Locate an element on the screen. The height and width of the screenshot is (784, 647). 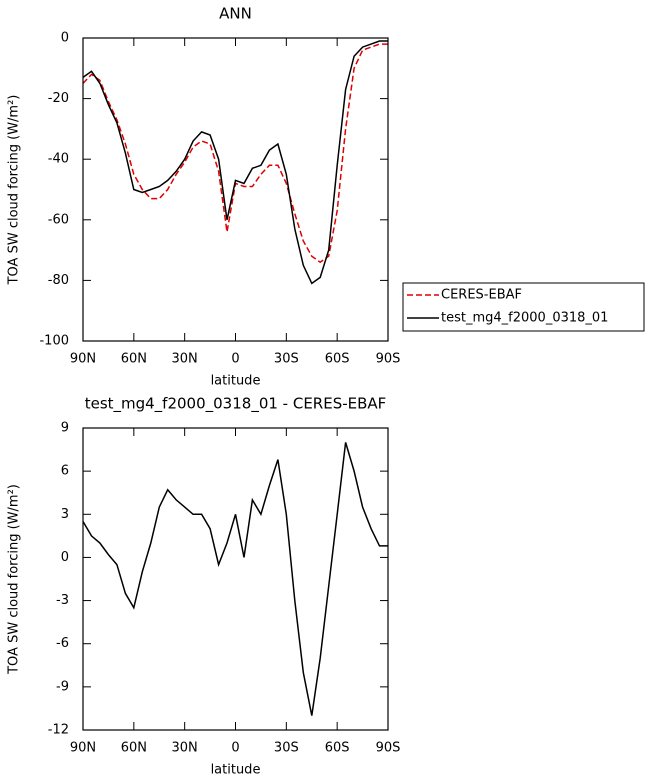
chart-title: ANN is located at coordinates (235, 14).